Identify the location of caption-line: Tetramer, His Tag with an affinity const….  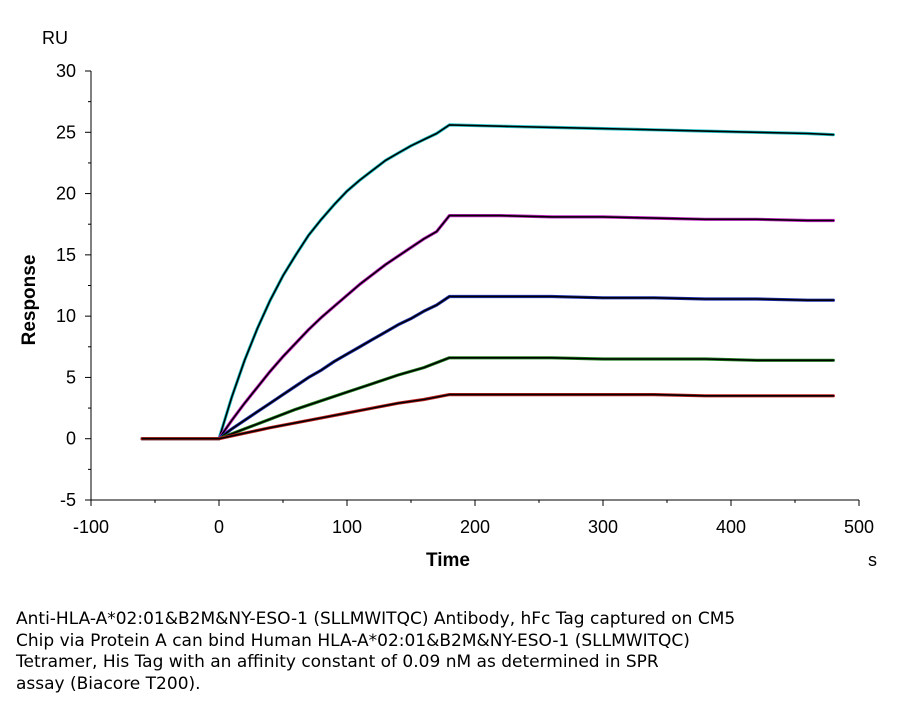
(337, 662).